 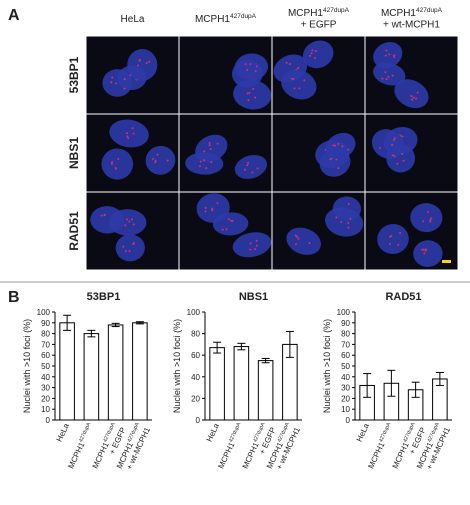 What do you see at coordinates (235, 432) in the screenshot?
I see `label-superscript: 427dupA` at bounding box center [235, 432].